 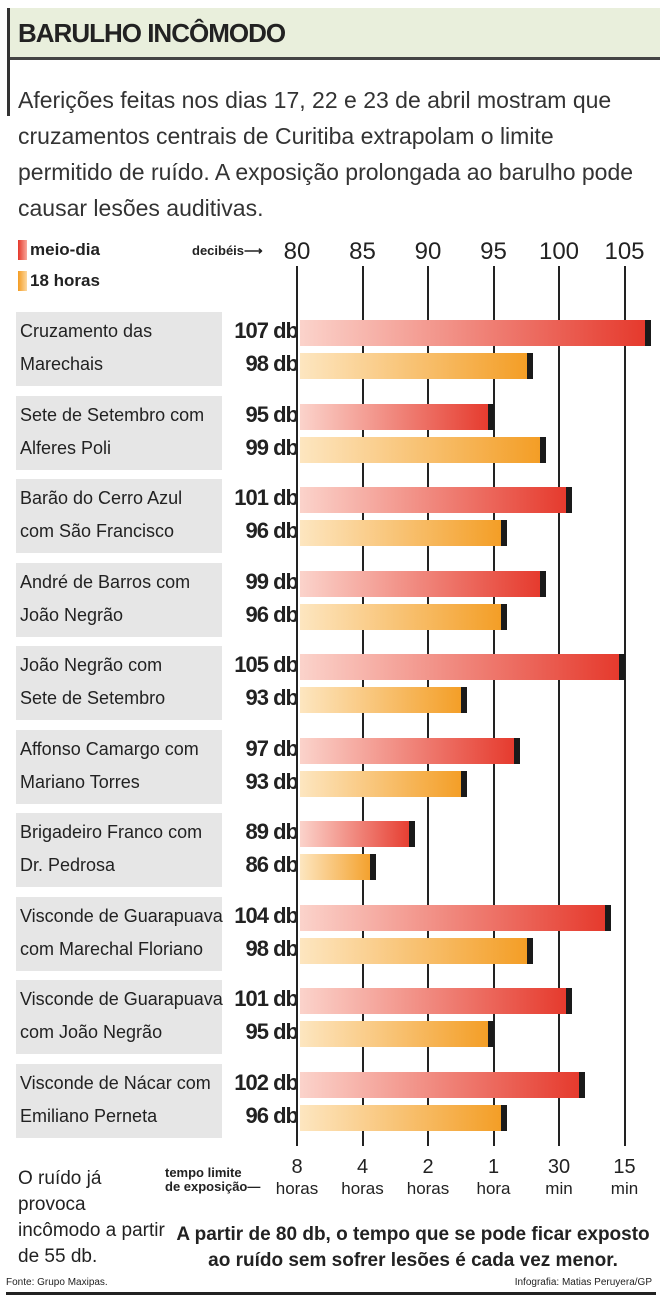 I want to click on accent-line, so click(x=8, y=62).